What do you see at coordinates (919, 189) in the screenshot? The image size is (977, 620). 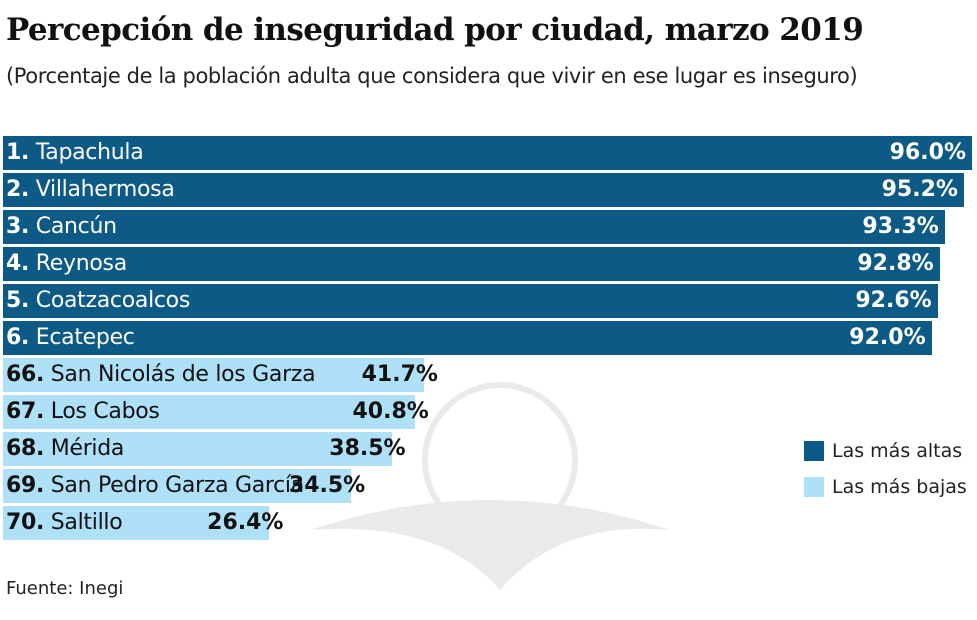 I see `value-label: 95.2%` at bounding box center [919, 189].